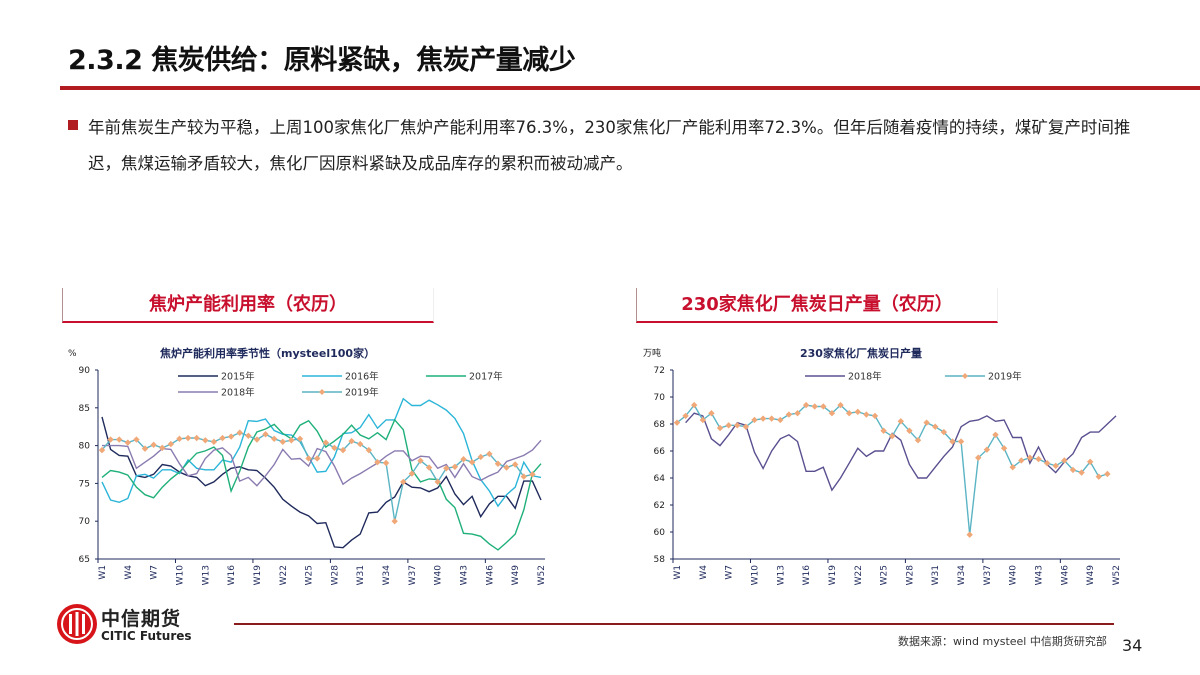 The width and height of the screenshot is (1200, 675). I want to click on y-tick-label: 60, so click(660, 533).